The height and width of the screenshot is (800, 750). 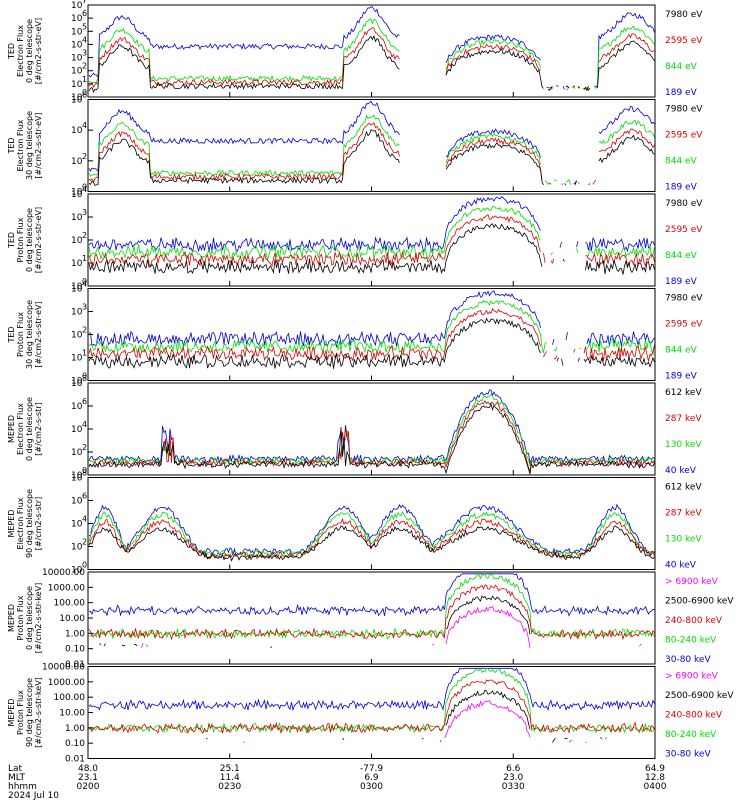 What do you see at coordinates (513, 769) in the screenshot?
I see `x-tick-lat: 6.6` at bounding box center [513, 769].